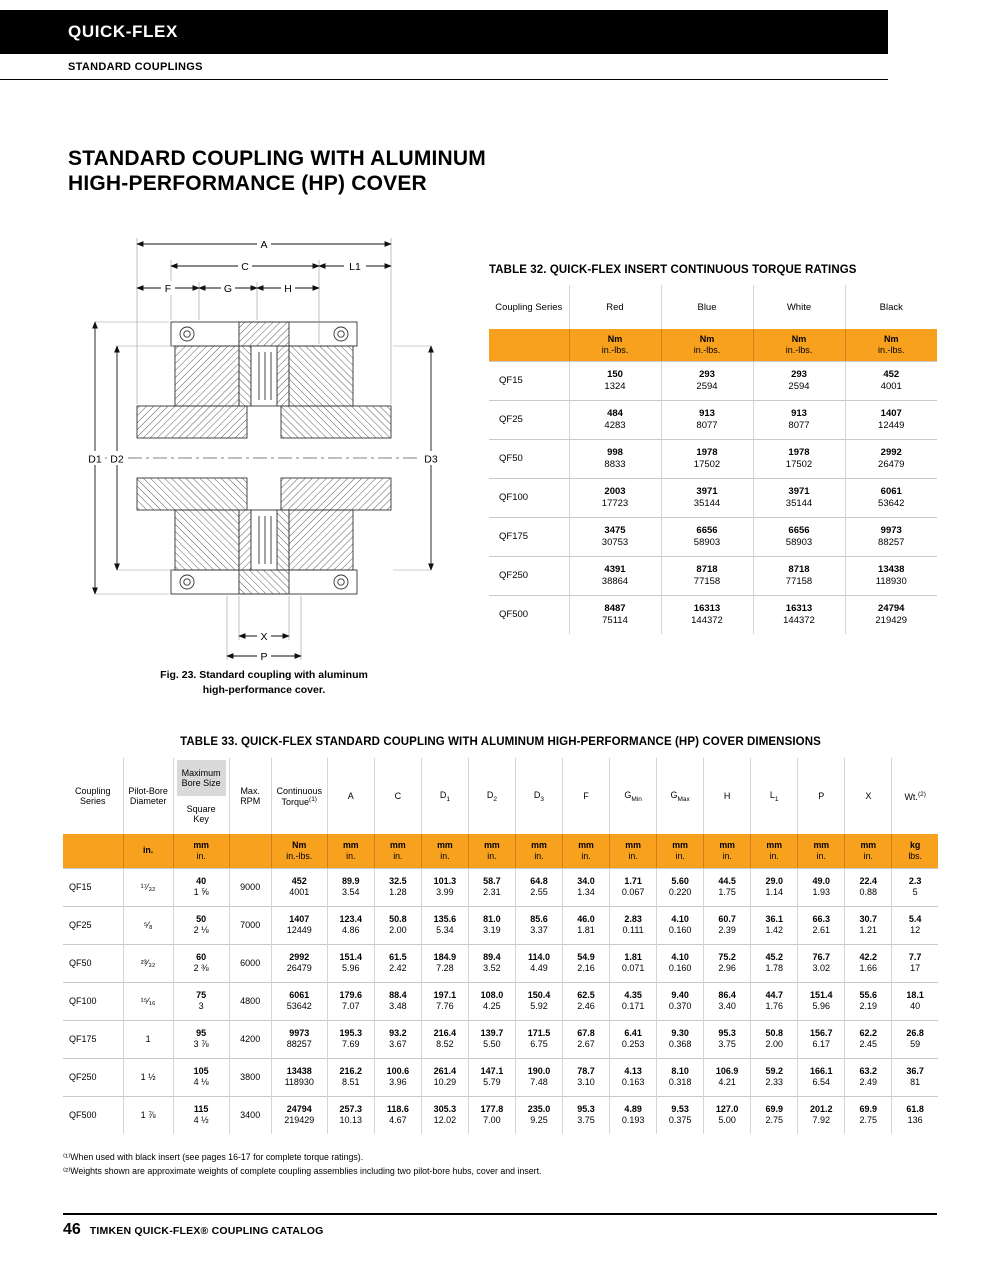 This screenshot has width=1000, height=1280. Describe the element at coordinates (727, 1120) in the screenshot. I see `imperial-value: 5.00` at that location.